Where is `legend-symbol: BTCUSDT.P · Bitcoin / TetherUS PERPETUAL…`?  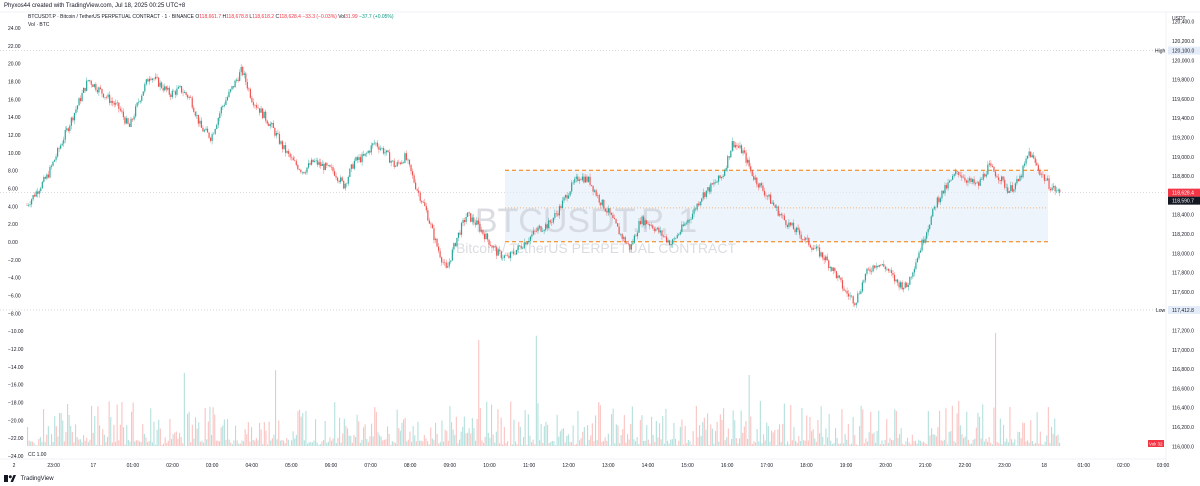
legend-symbol: BTCUSDT.P · Bitcoin / TetherUS PERPETUAL… is located at coordinates (111, 17).